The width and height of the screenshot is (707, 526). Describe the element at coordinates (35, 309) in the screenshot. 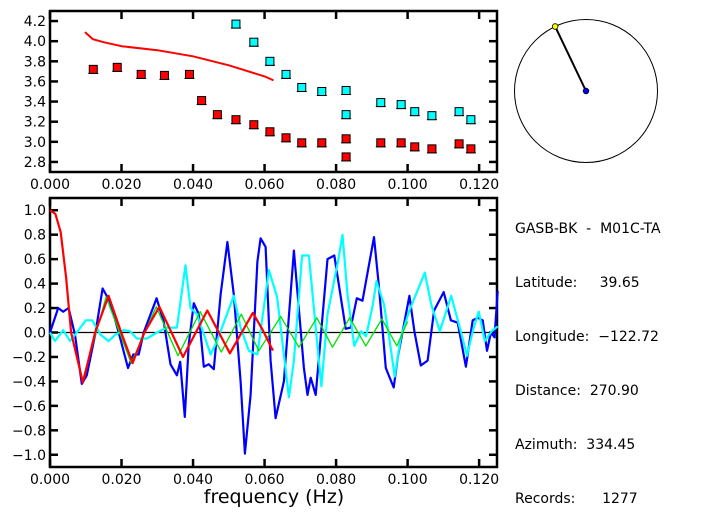

I see `y-tick-label: 0.2` at that location.